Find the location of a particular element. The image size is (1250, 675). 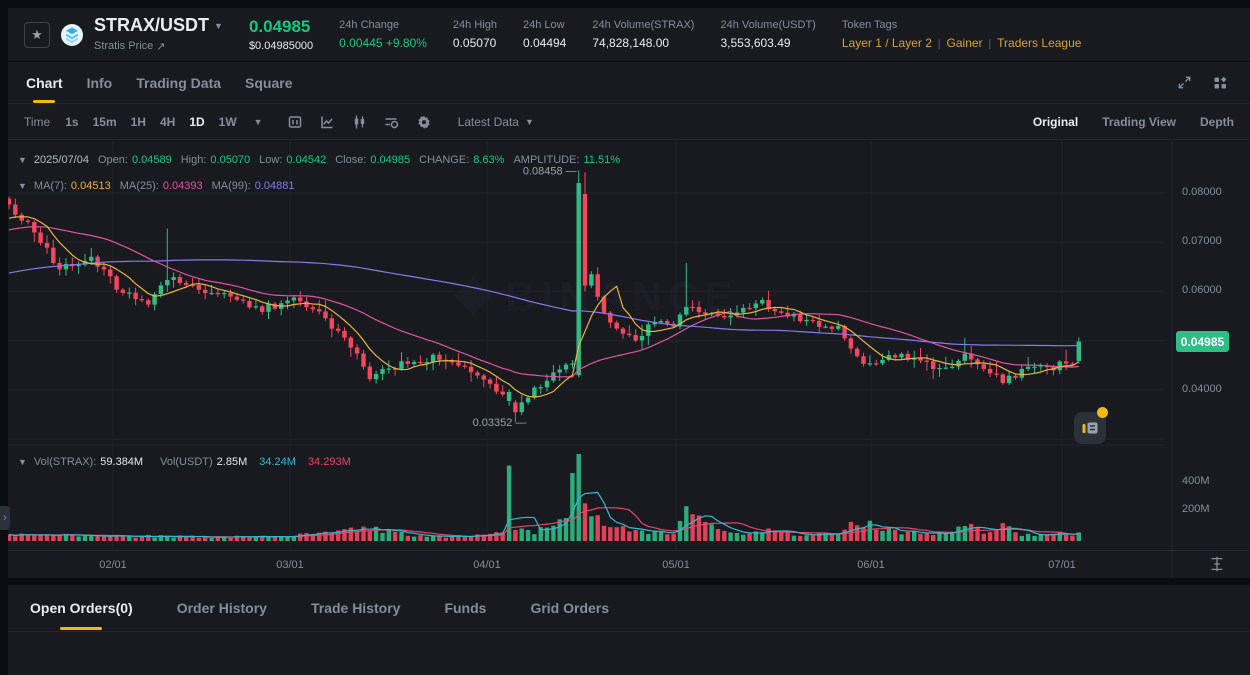

coin-info-link: Stratis Price ↗ is located at coordinates (130, 46).